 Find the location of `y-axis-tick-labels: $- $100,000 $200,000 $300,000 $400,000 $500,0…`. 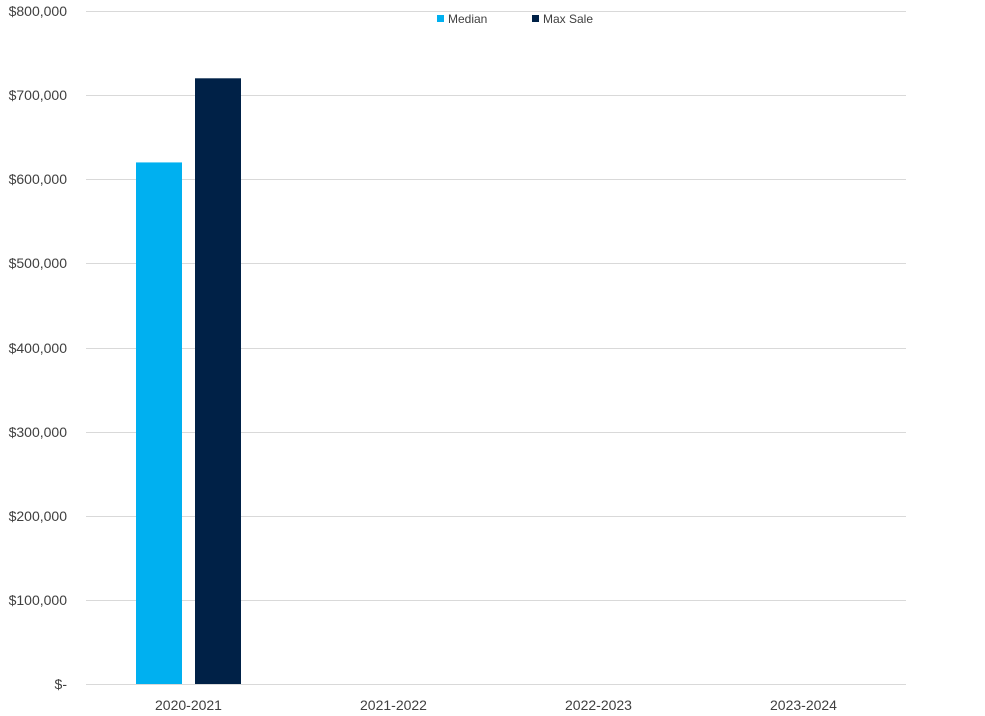

y-axis-tick-labels: $- $100,000 $200,000 $300,000 $400,000 $500,0… is located at coordinates (38, 347).